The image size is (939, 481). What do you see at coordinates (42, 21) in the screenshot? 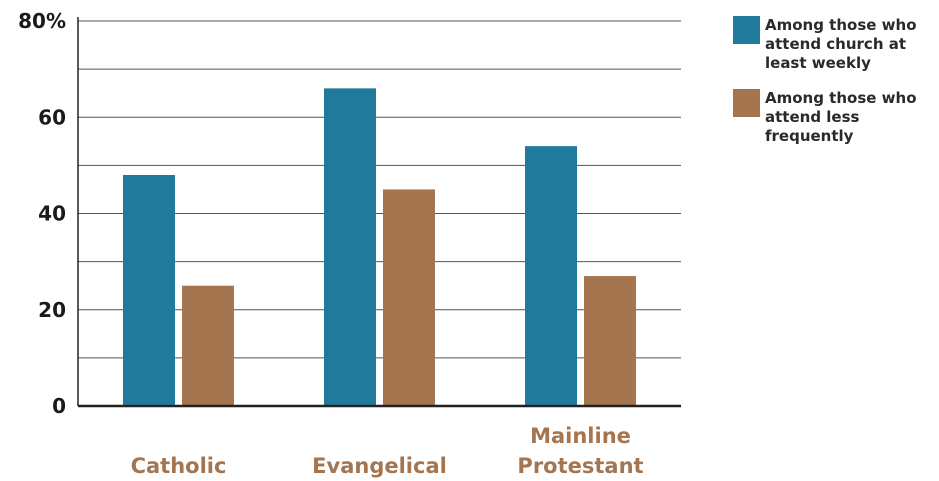
I see `y-tick-label: 80%` at bounding box center [42, 21].